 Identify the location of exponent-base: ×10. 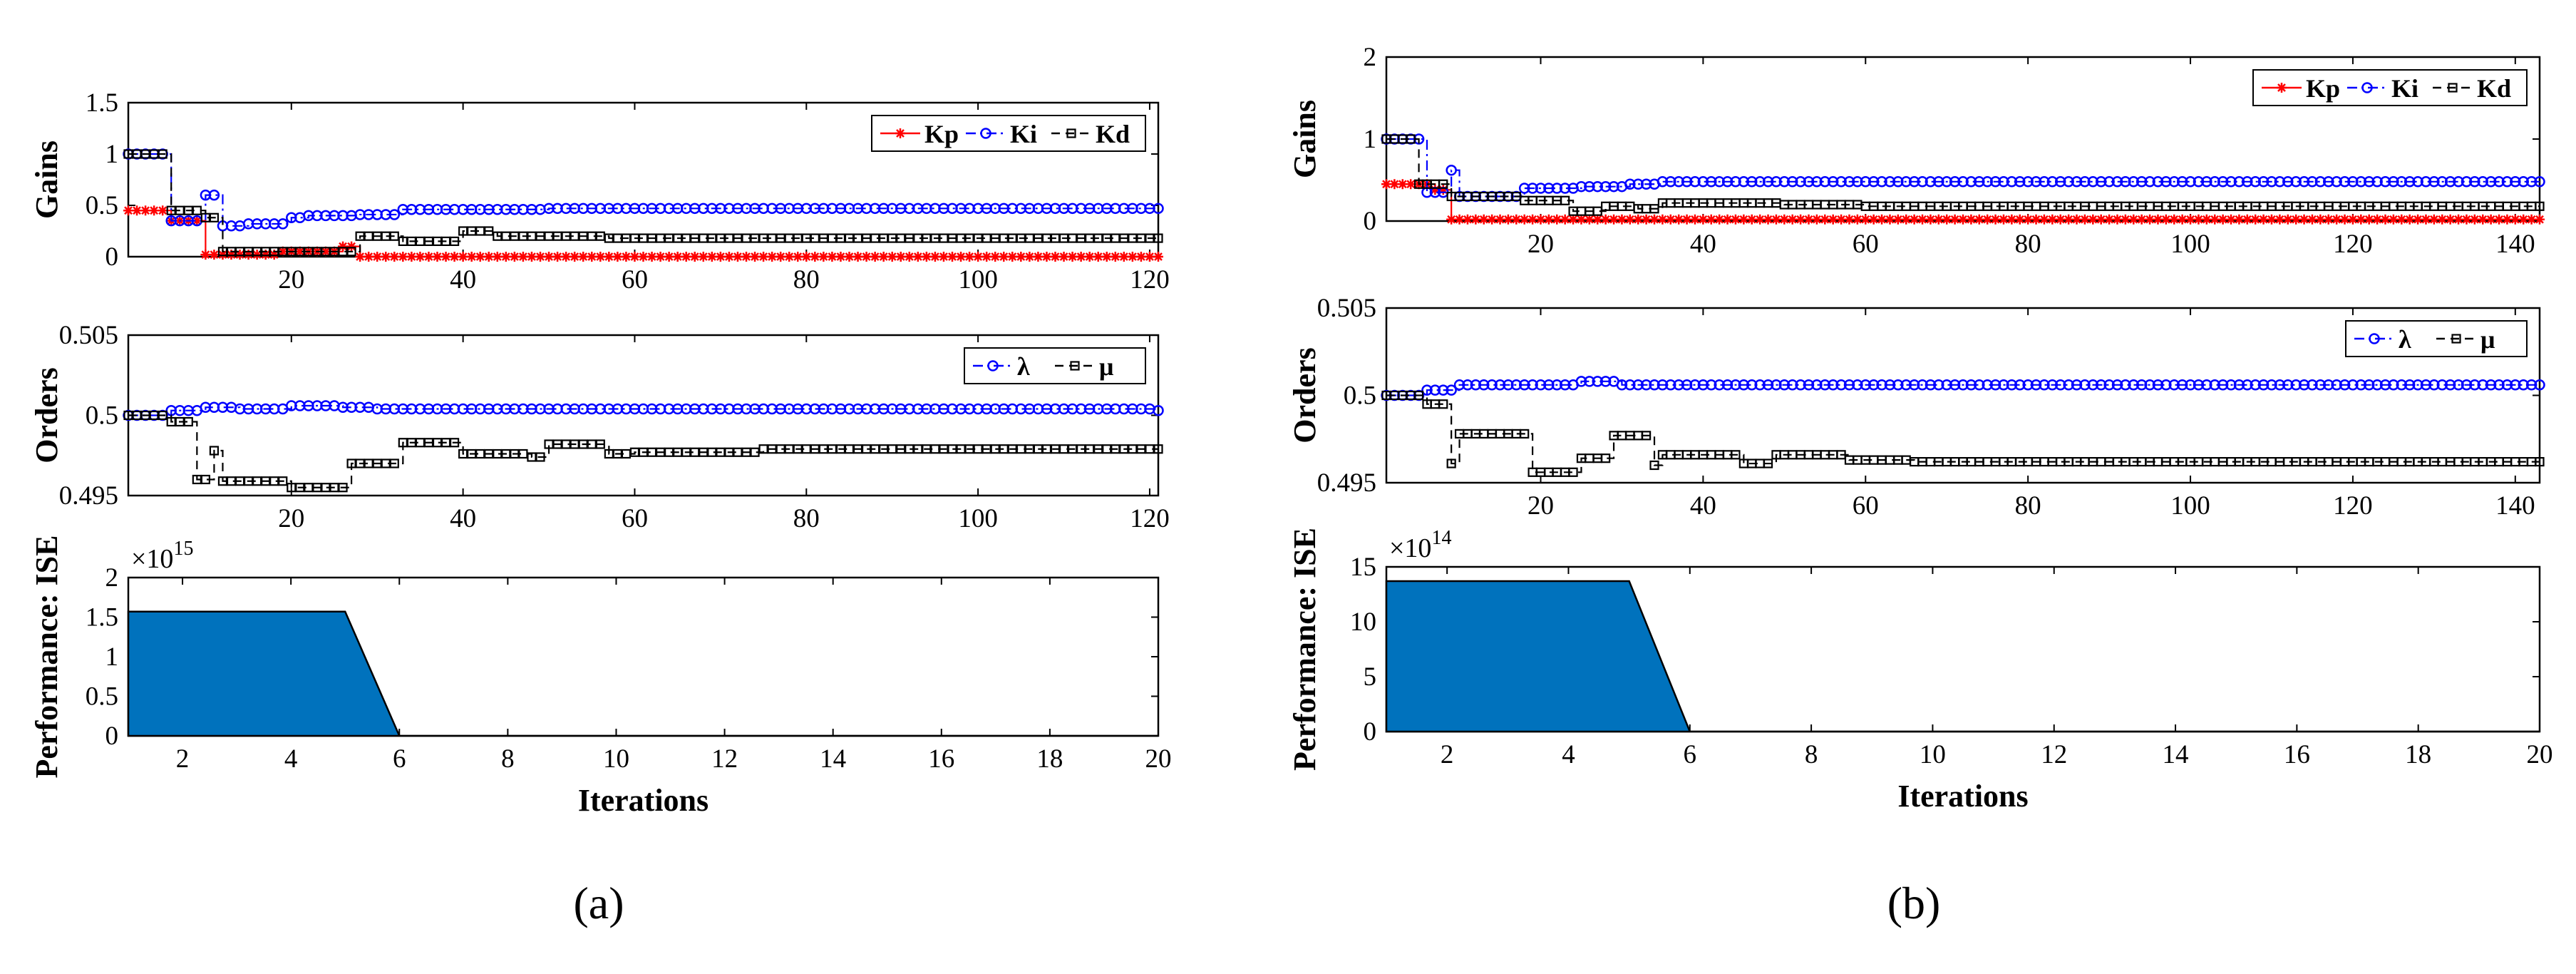
(152, 559).